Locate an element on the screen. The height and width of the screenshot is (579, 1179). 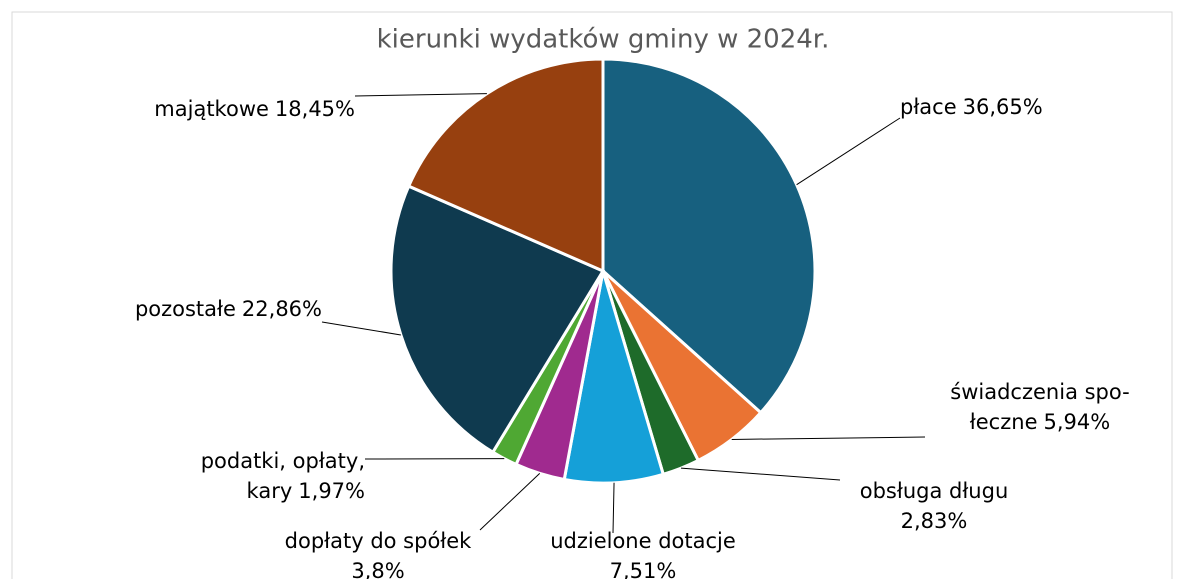
value-label: 22,86% is located at coordinates (282, 309).